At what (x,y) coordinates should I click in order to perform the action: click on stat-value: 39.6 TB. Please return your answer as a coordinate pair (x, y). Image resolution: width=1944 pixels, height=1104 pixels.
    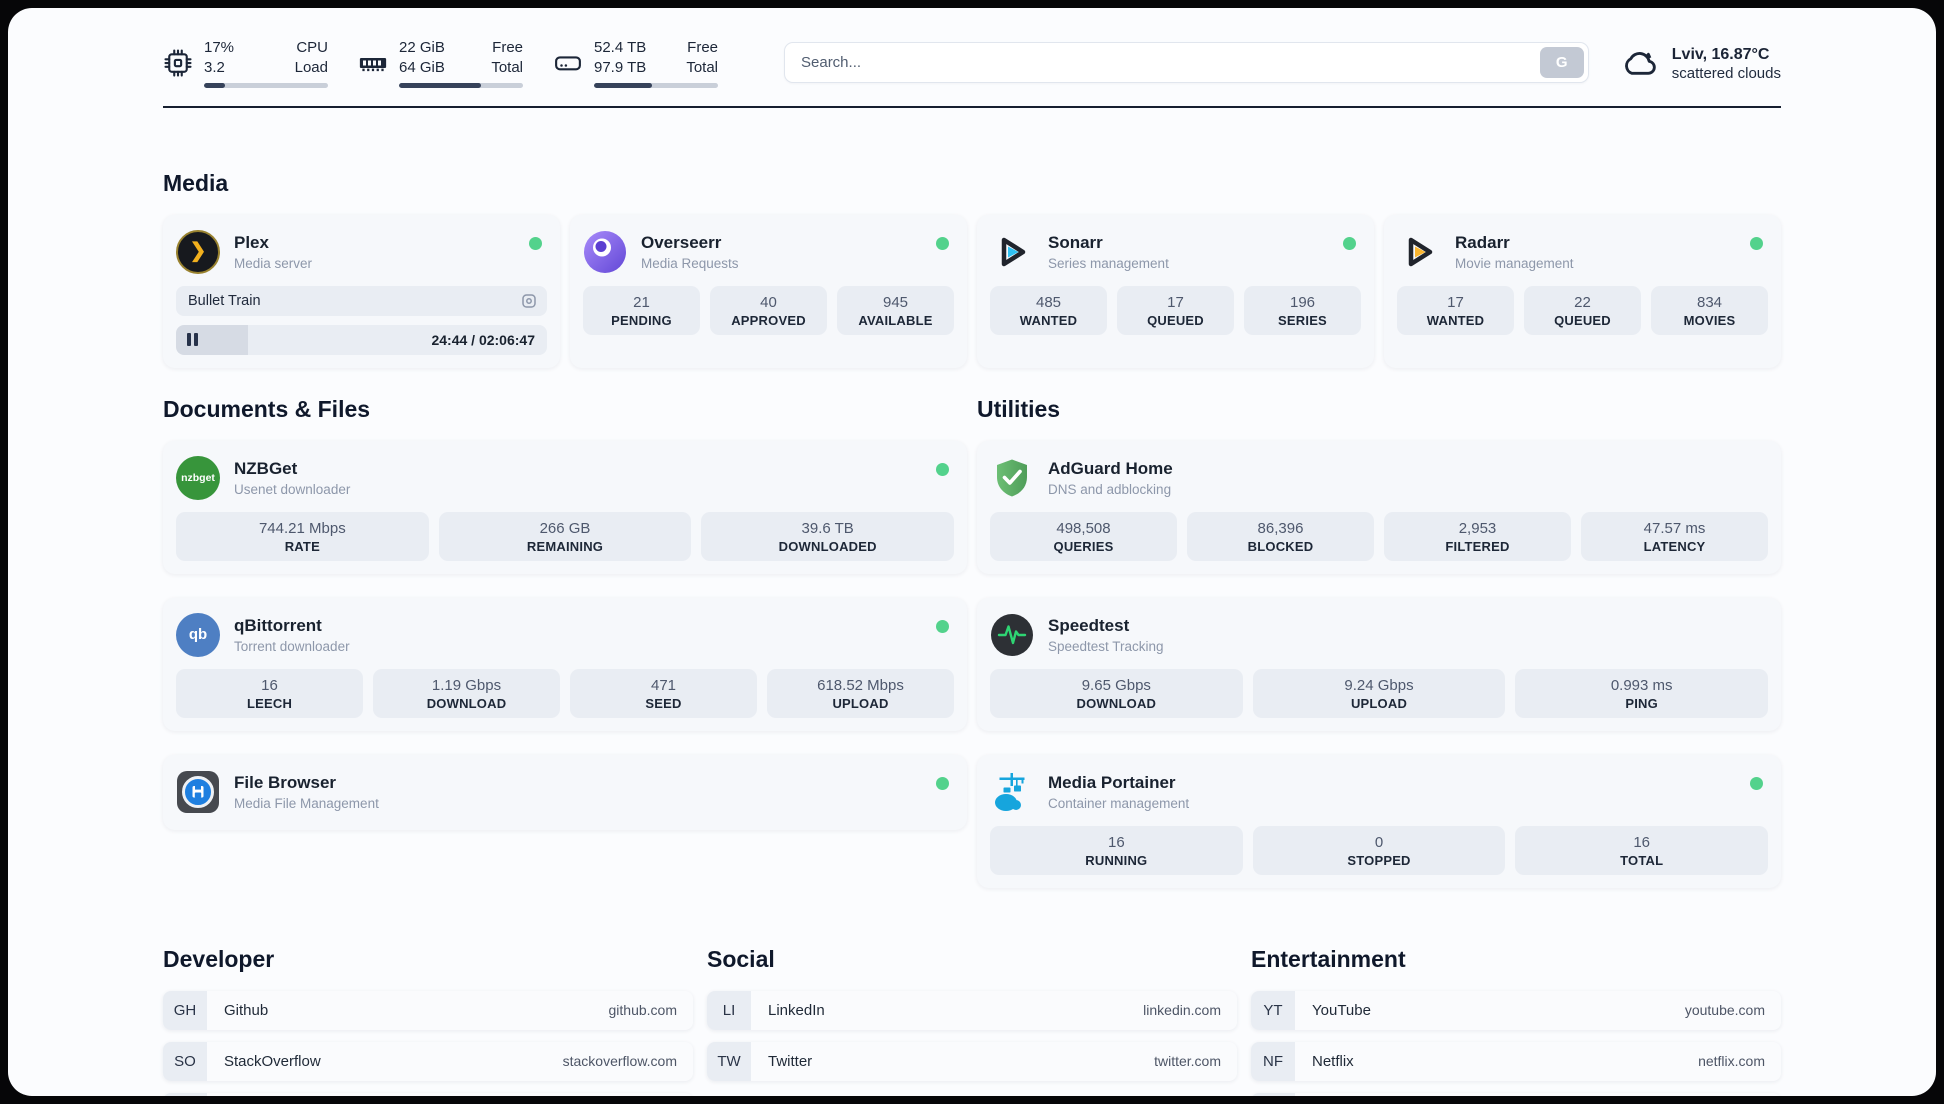
    Looking at the image, I should click on (827, 528).